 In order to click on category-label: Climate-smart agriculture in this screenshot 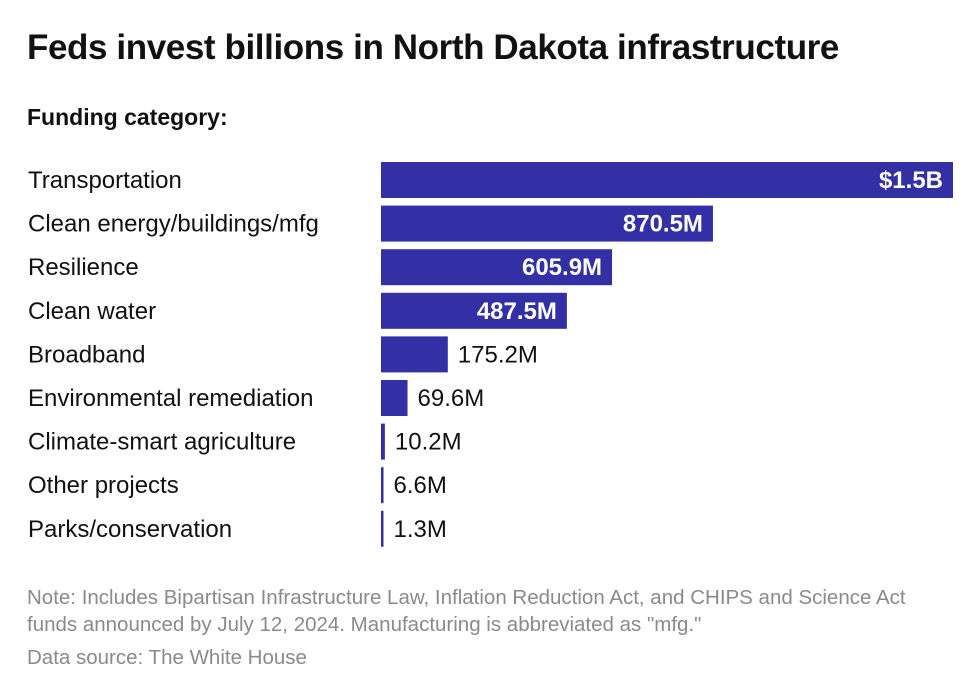, I will do `click(162, 442)`.